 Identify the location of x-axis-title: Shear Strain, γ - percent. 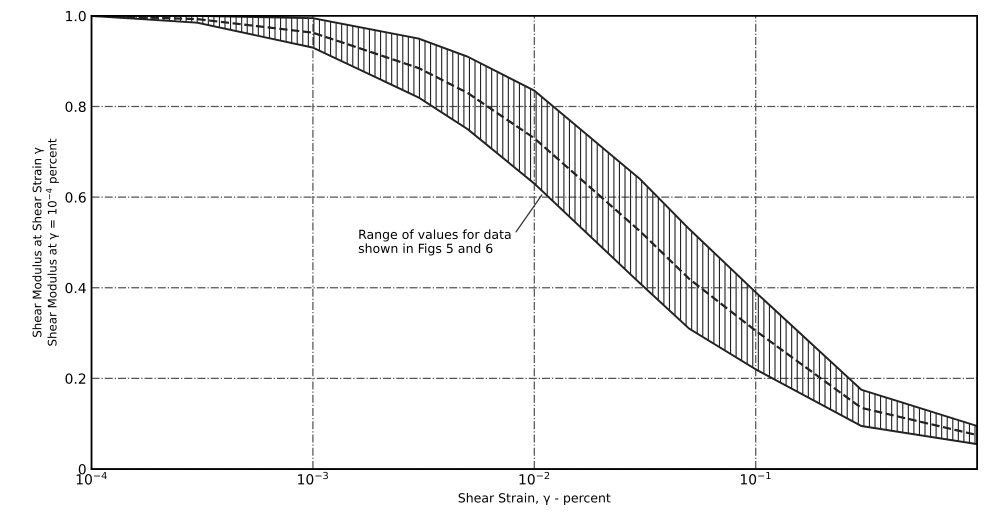
(534, 499).